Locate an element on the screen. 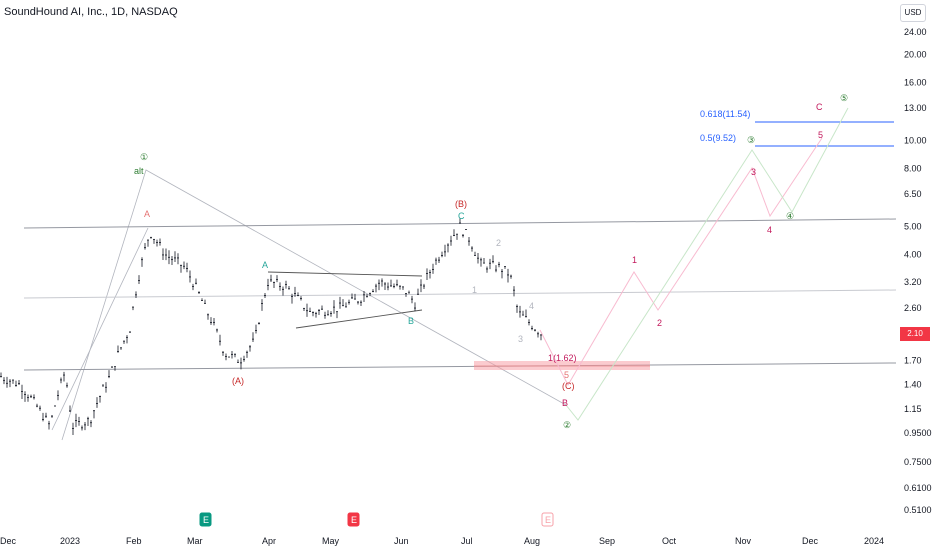 The image size is (932, 550). wave-label: ③ is located at coordinates (751, 140).